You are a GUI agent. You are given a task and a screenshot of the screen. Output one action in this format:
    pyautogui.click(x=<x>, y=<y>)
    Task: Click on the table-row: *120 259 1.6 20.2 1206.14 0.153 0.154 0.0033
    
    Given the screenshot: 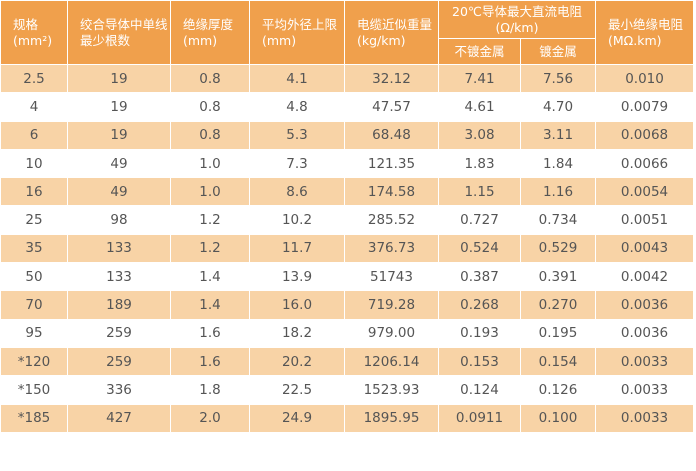 What is the action you would take?
    pyautogui.click(x=347, y=361)
    